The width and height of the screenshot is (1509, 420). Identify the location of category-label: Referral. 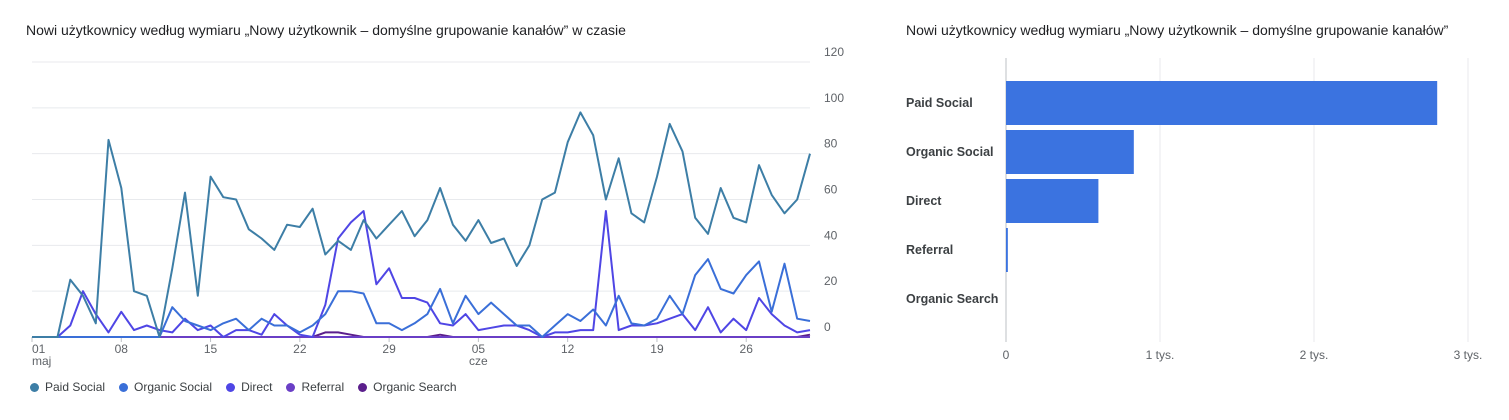
(929, 250).